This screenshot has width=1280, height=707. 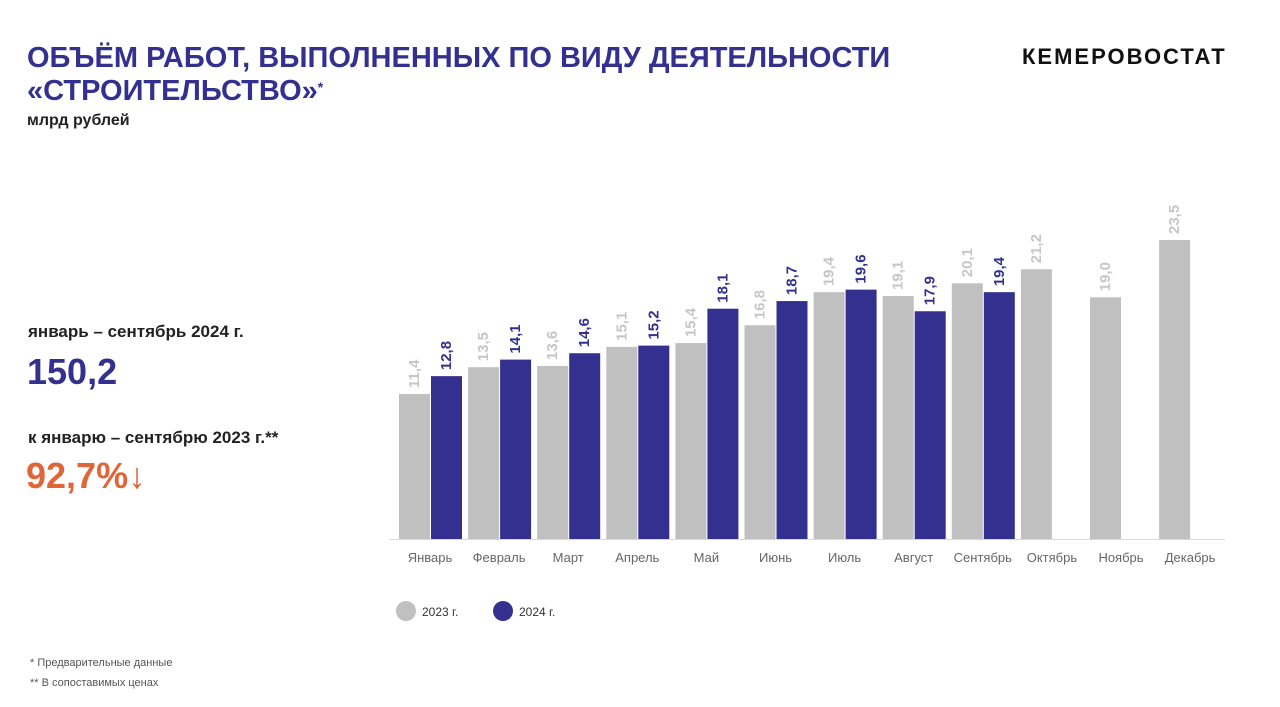 What do you see at coordinates (1174, 219) in the screenshot?
I see `value-label: 23,5` at bounding box center [1174, 219].